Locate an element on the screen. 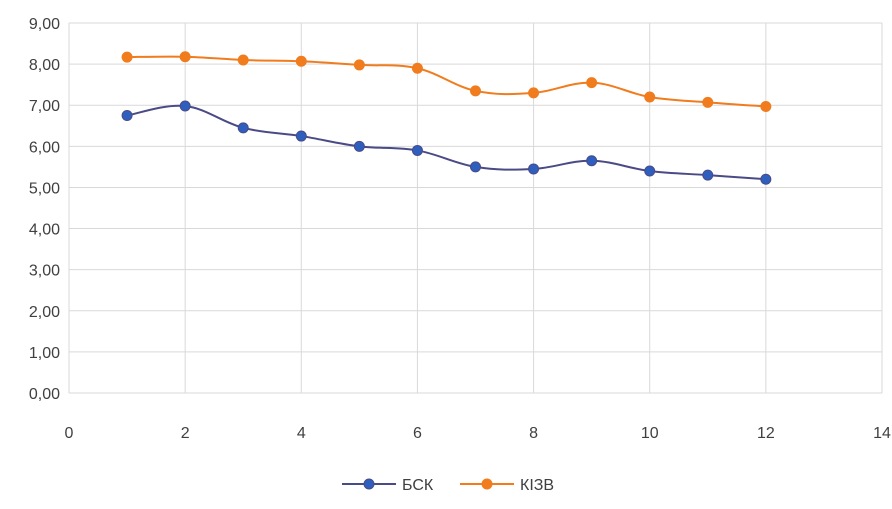 The image size is (892, 509). legend: БСК КІЗВ is located at coordinates (448, 485).